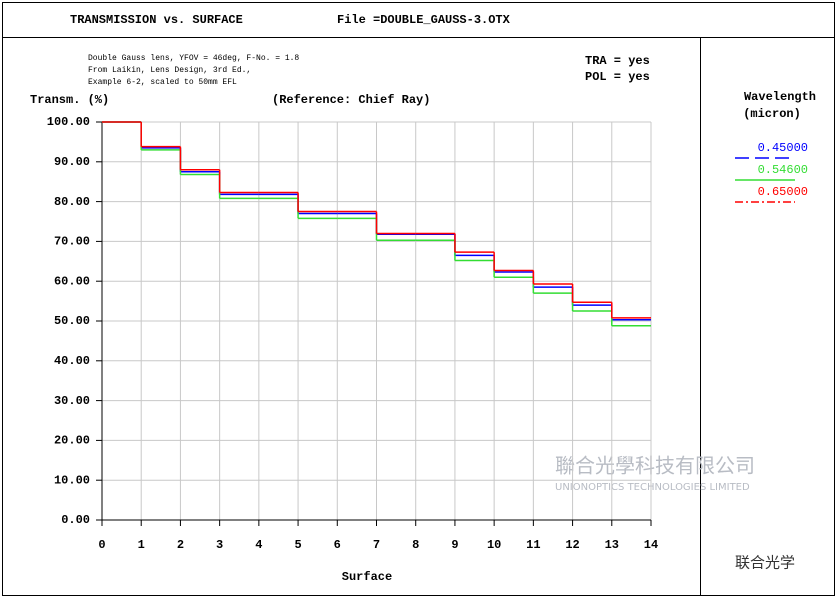  Describe the element at coordinates (297, 545) in the screenshot. I see `x-tick-label: 5` at that location.